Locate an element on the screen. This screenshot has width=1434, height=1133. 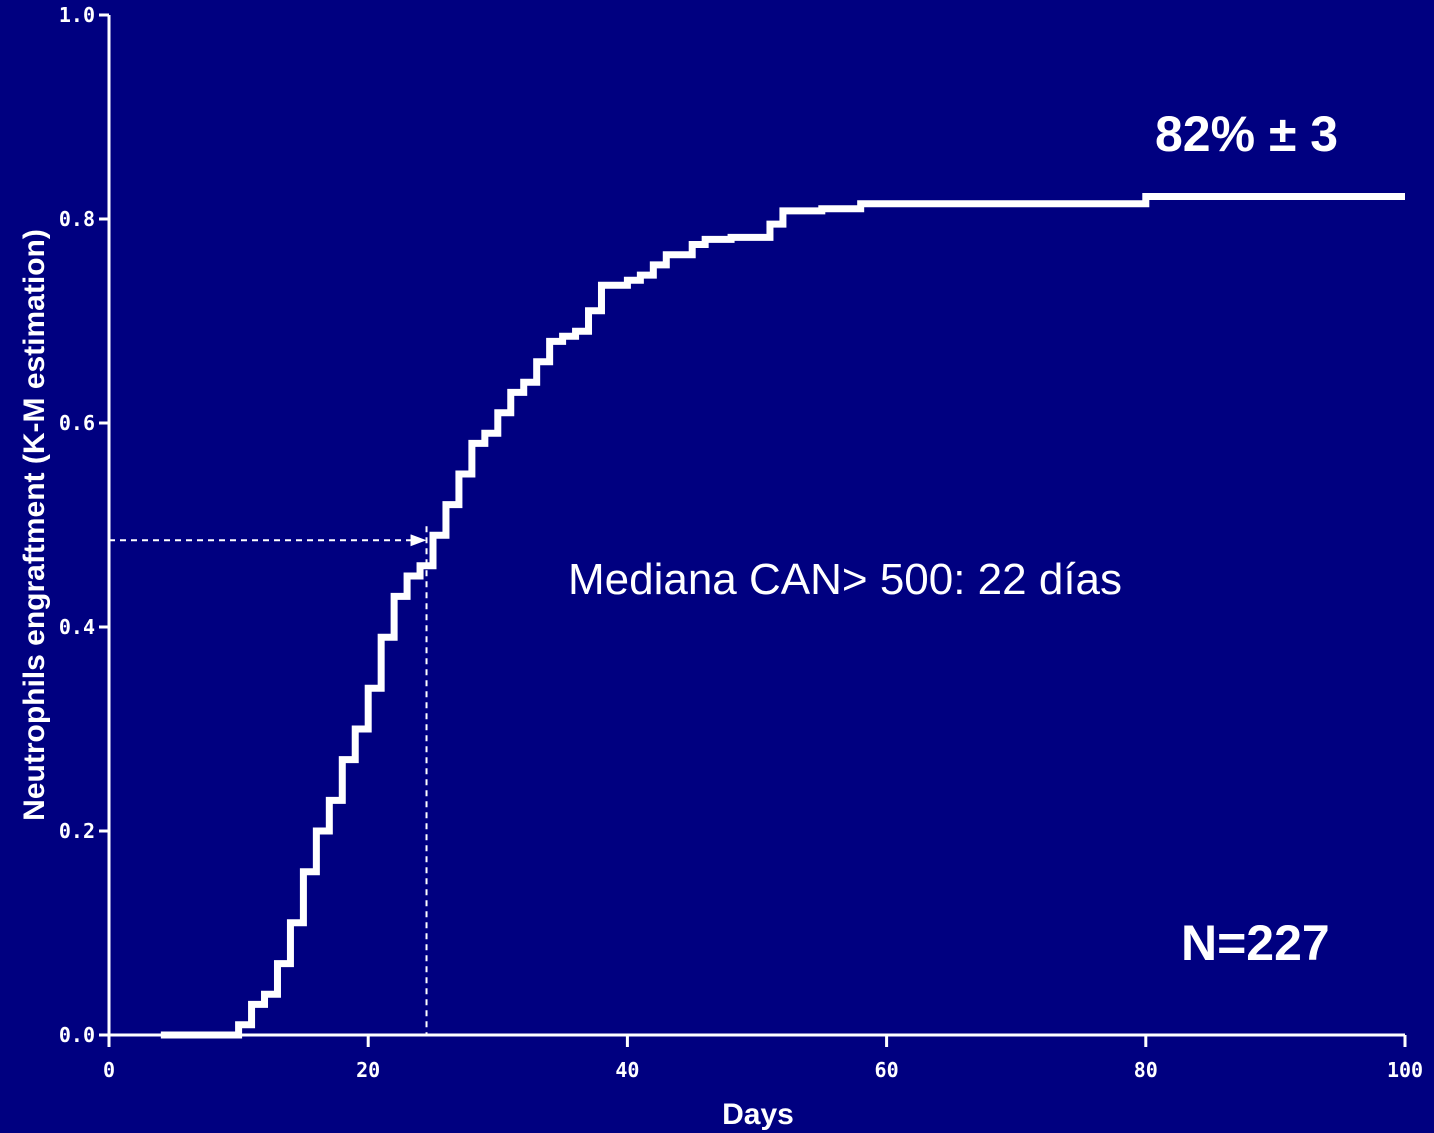
final-estimate-label: 82% ± 3 is located at coordinates (1246, 134).